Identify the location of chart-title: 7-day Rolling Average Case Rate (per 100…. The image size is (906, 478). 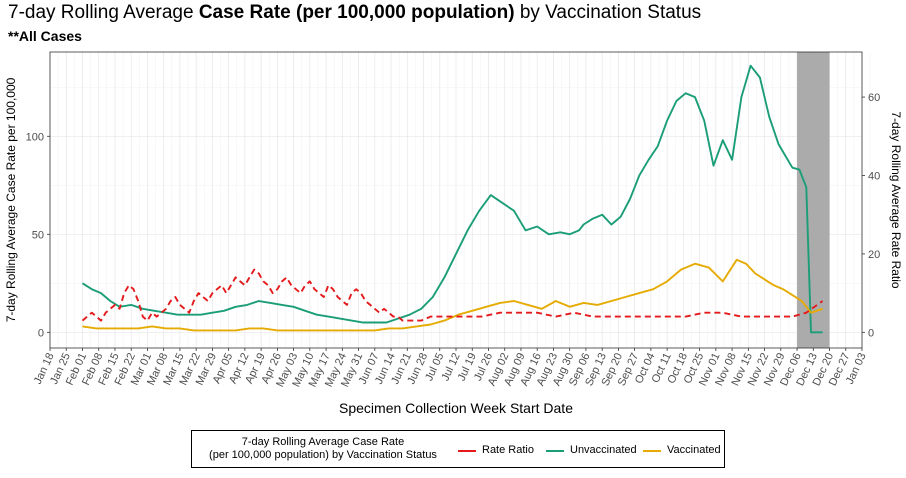
(354, 13).